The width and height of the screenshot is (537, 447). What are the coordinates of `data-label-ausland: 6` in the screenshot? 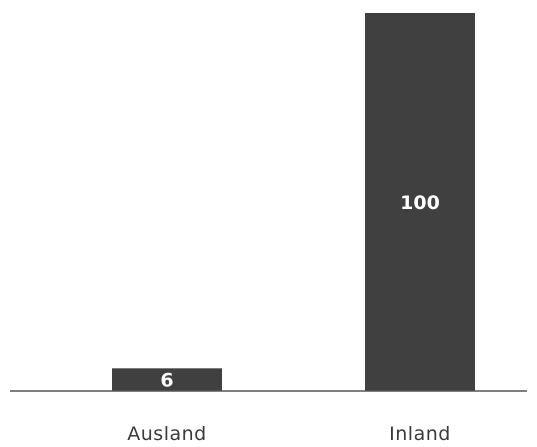 It's located at (166, 381).